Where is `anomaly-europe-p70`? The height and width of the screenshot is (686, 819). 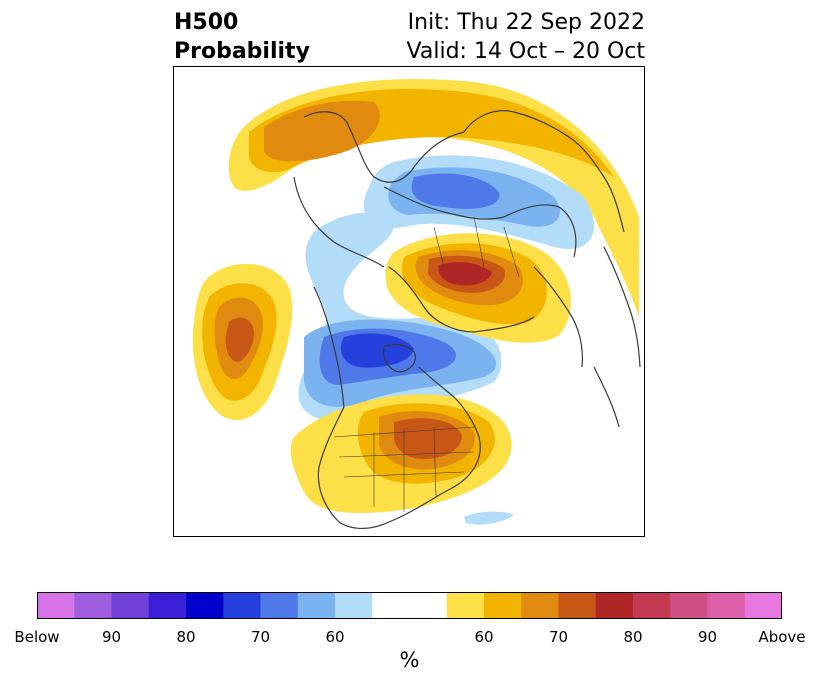 anomaly-europe-p70 is located at coordinates (322, 131).